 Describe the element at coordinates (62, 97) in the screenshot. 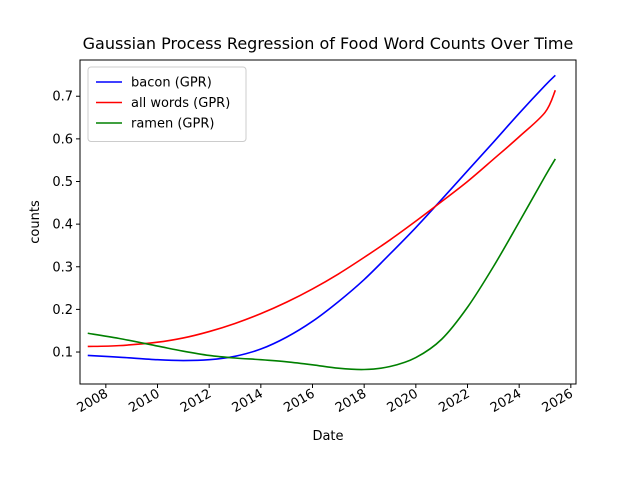

I see `y-tick-label: 0.7` at that location.